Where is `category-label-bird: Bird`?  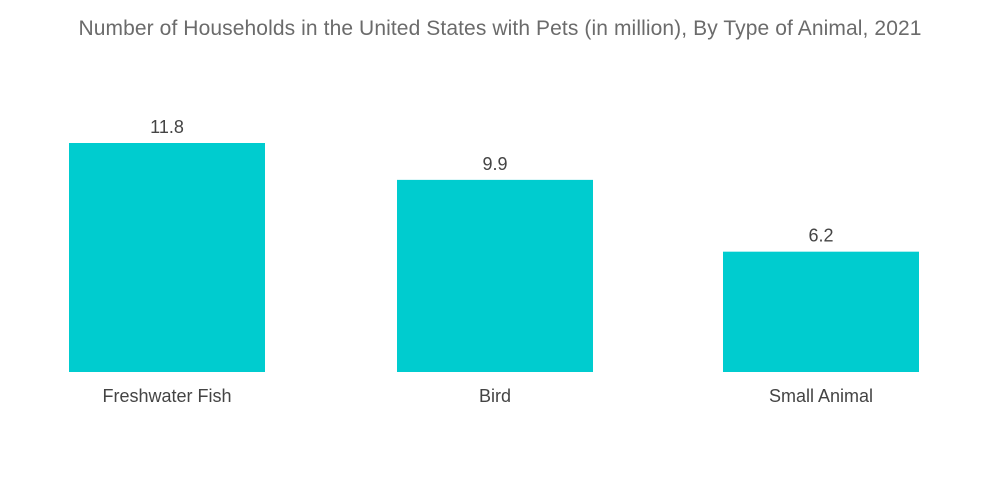 category-label-bird: Bird is located at coordinates (495, 396).